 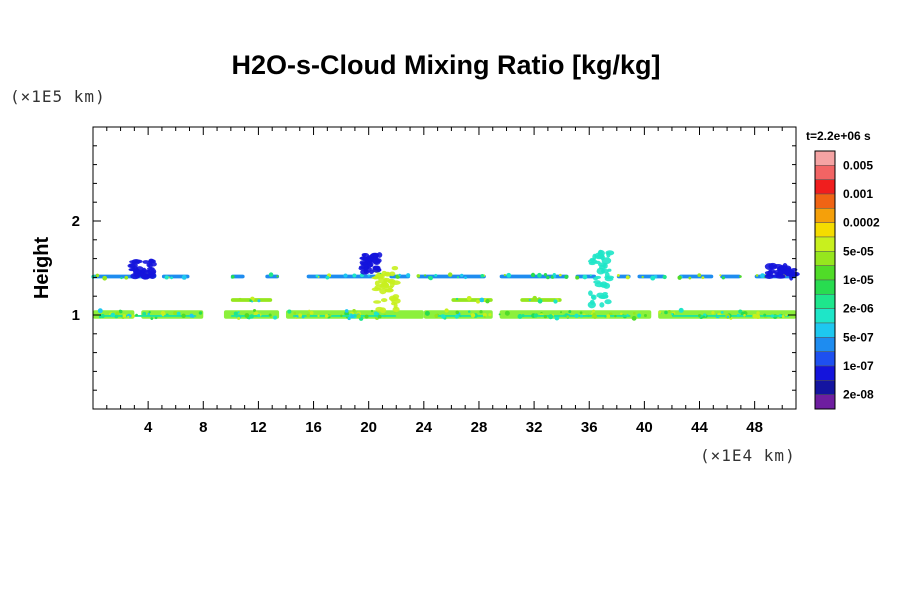 I want to click on colorbar-label: 0.001, so click(x=858, y=194).